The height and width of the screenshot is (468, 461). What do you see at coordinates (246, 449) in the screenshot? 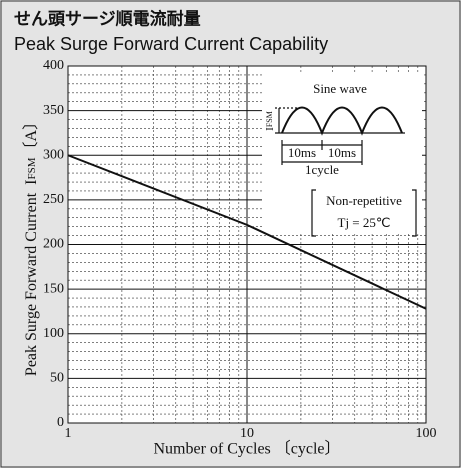
I see `x-axis-label: Number of Cycles 〔cycle〕` at bounding box center [246, 449].